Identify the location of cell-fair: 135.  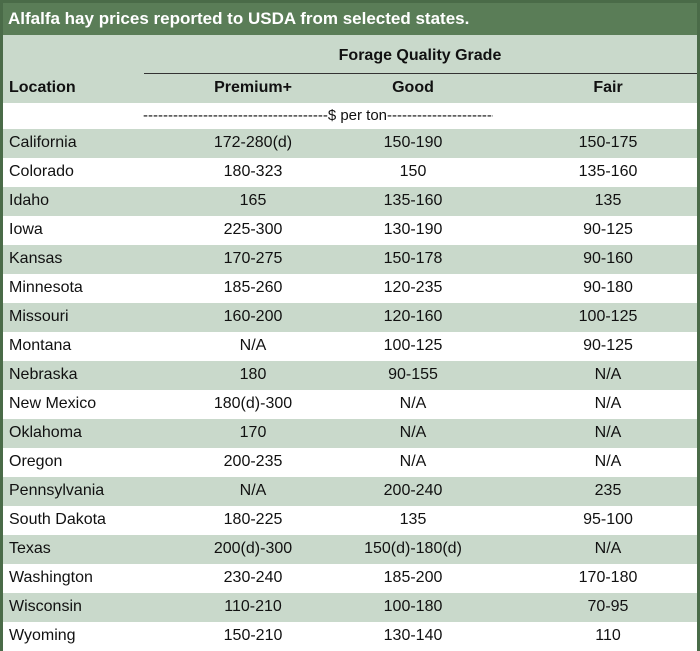
(608, 200).